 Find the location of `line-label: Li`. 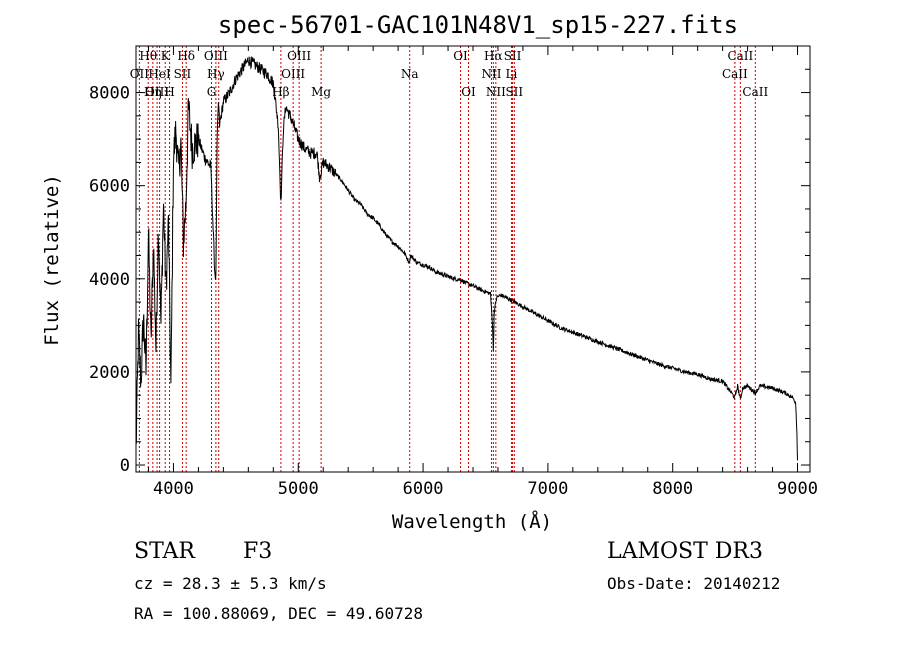

line-label: Li is located at coordinates (512, 74).